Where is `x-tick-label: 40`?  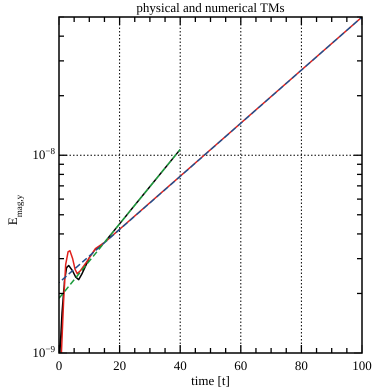
x-tick-label: 40 is located at coordinates (180, 365).